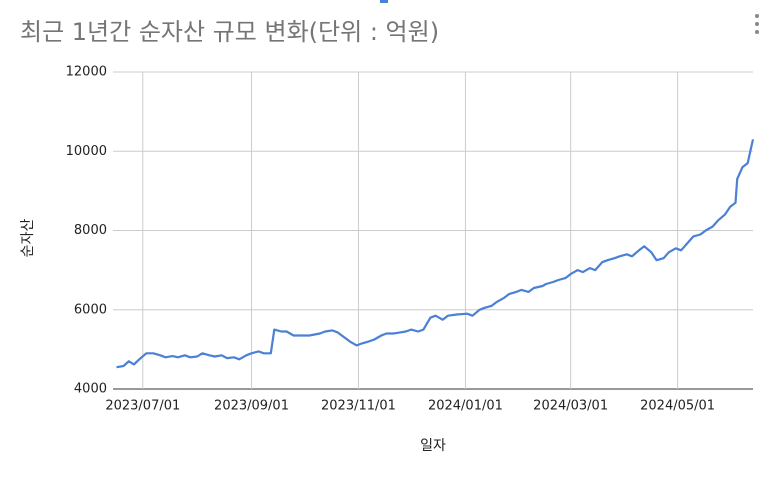  I want to click on chart-title: 최근 1년간 순자산 규모 변화(단위 : 억원), so click(229, 32).